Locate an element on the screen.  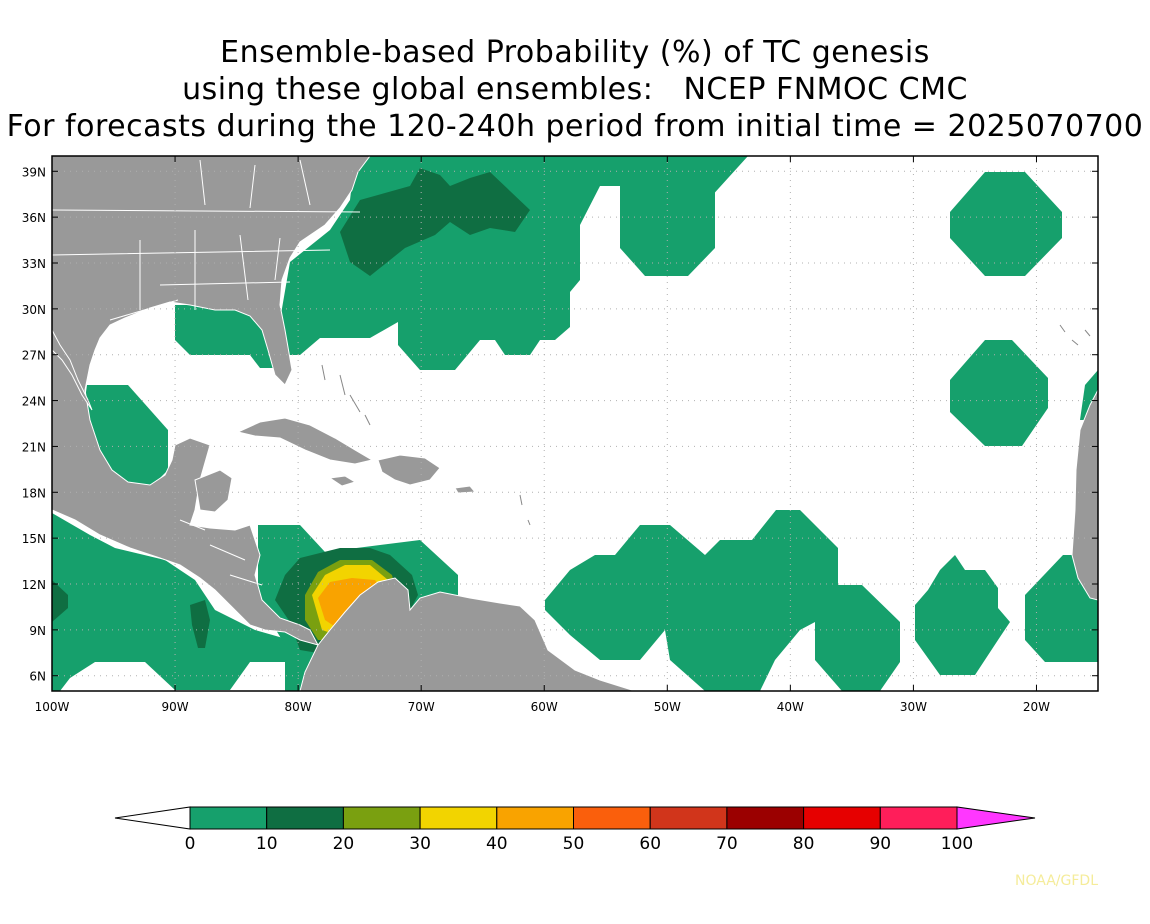
political-borders is located at coordinates (206, 372).